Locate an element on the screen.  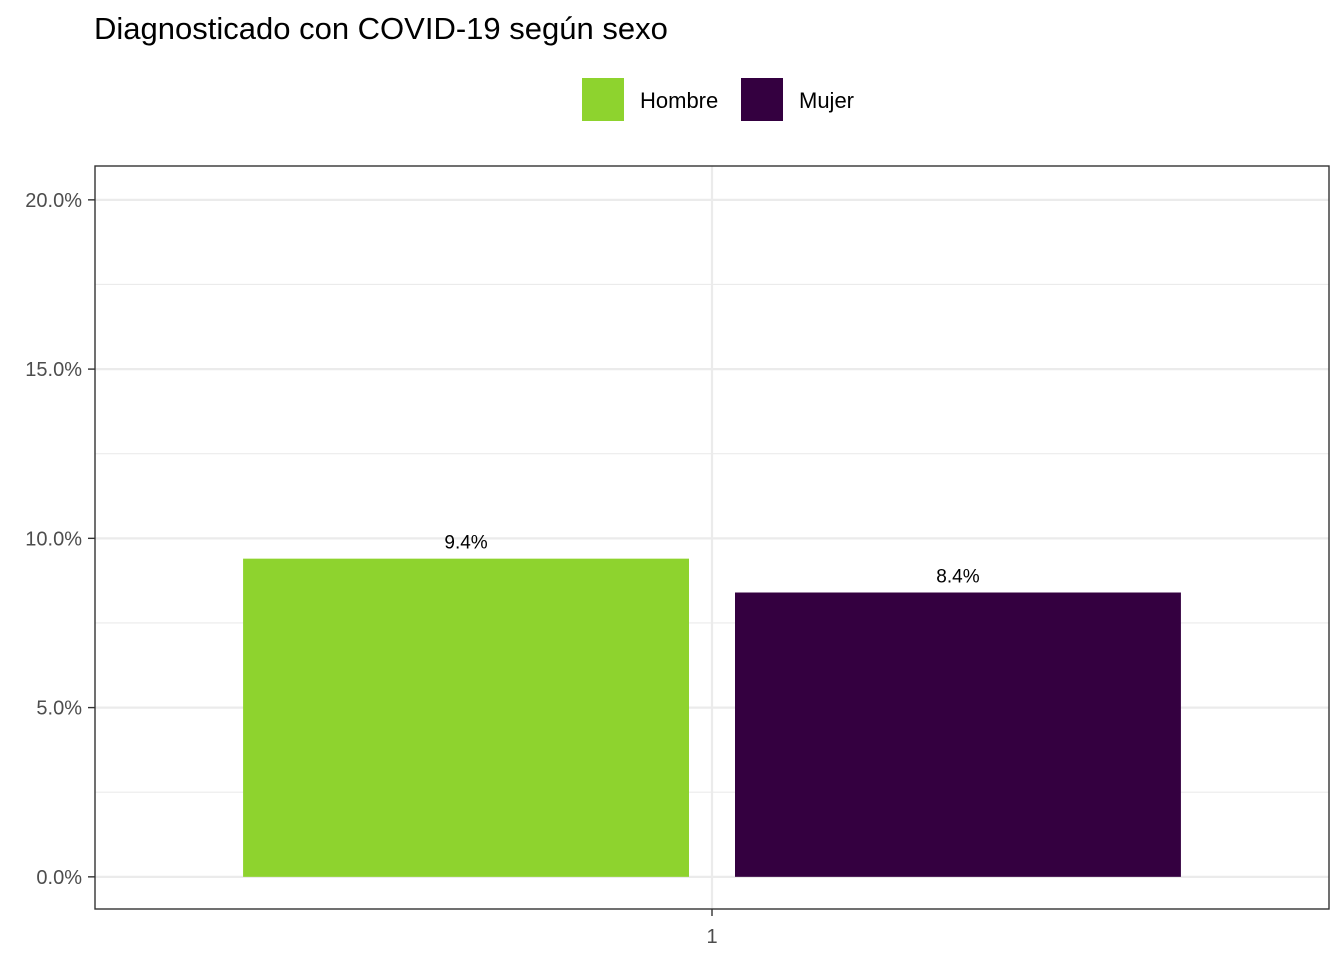
chart-title: Diagnosticado con COVID-19 según sexo is located at coordinates (381, 28).